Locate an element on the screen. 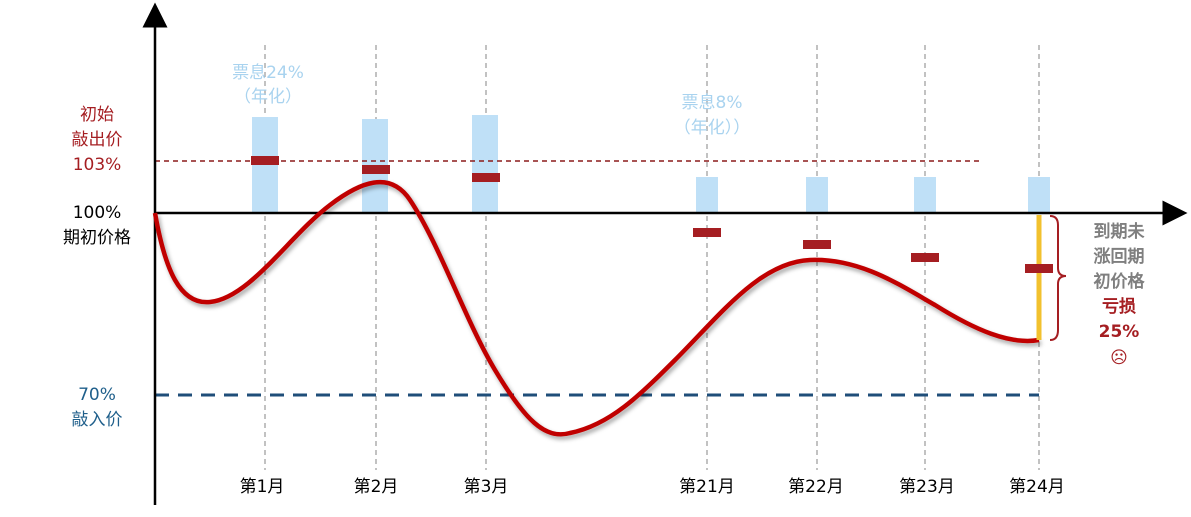 The image size is (1191, 517). outcome-label: 亏损 is located at coordinates (1119, 306).